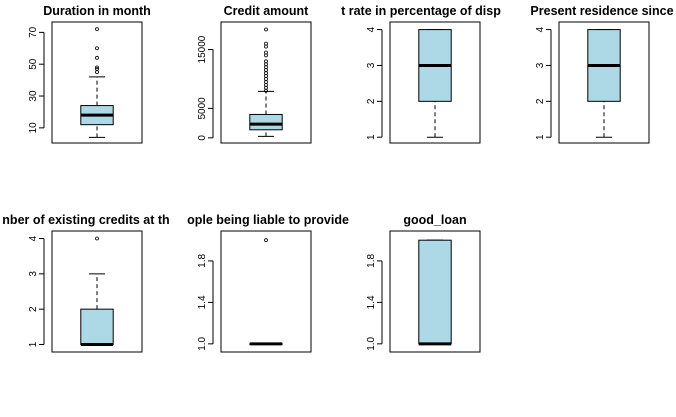  I want to click on boxplot-panel: Credit amount 0 5000 15000, so click(254, 74).